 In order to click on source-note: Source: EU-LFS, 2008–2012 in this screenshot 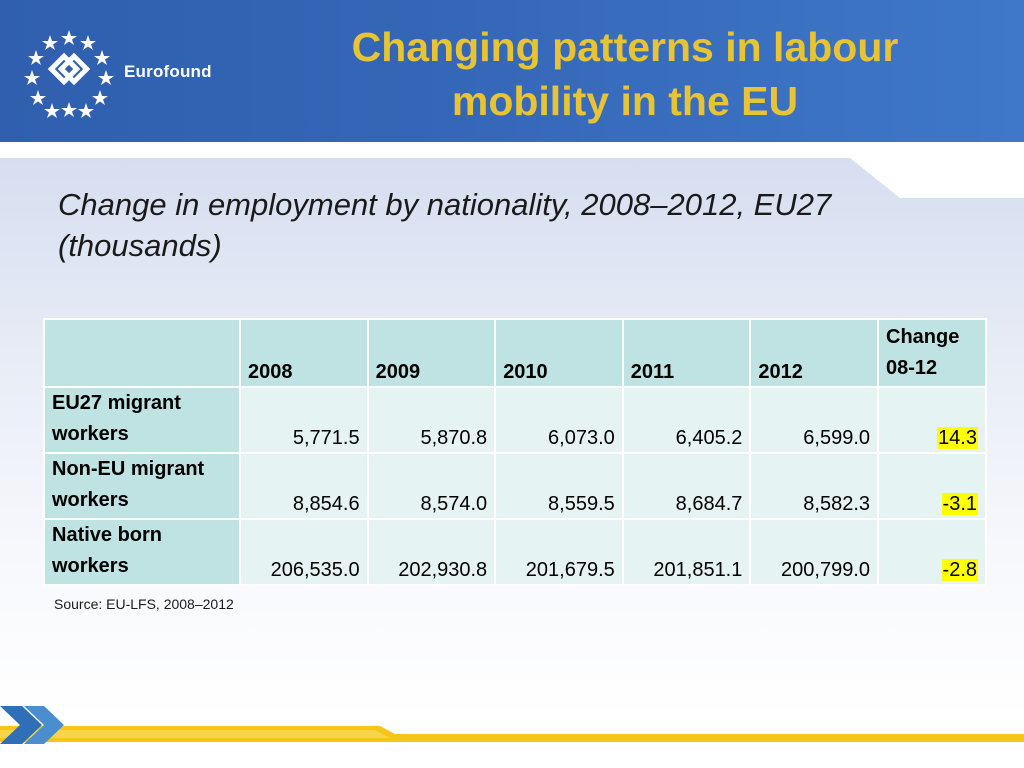, I will do `click(144, 604)`.